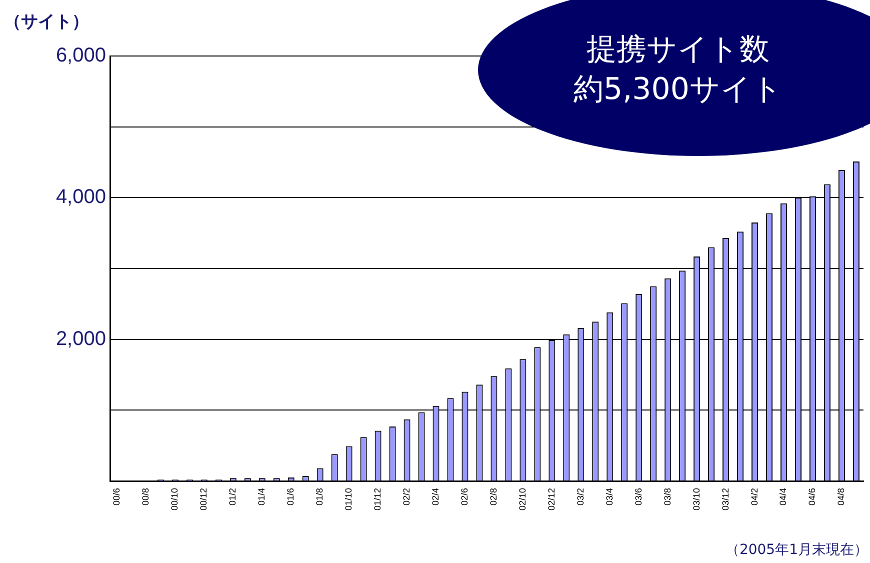  What do you see at coordinates (319, 497) in the screenshot?
I see `x-tick-label: 01/8` at bounding box center [319, 497].